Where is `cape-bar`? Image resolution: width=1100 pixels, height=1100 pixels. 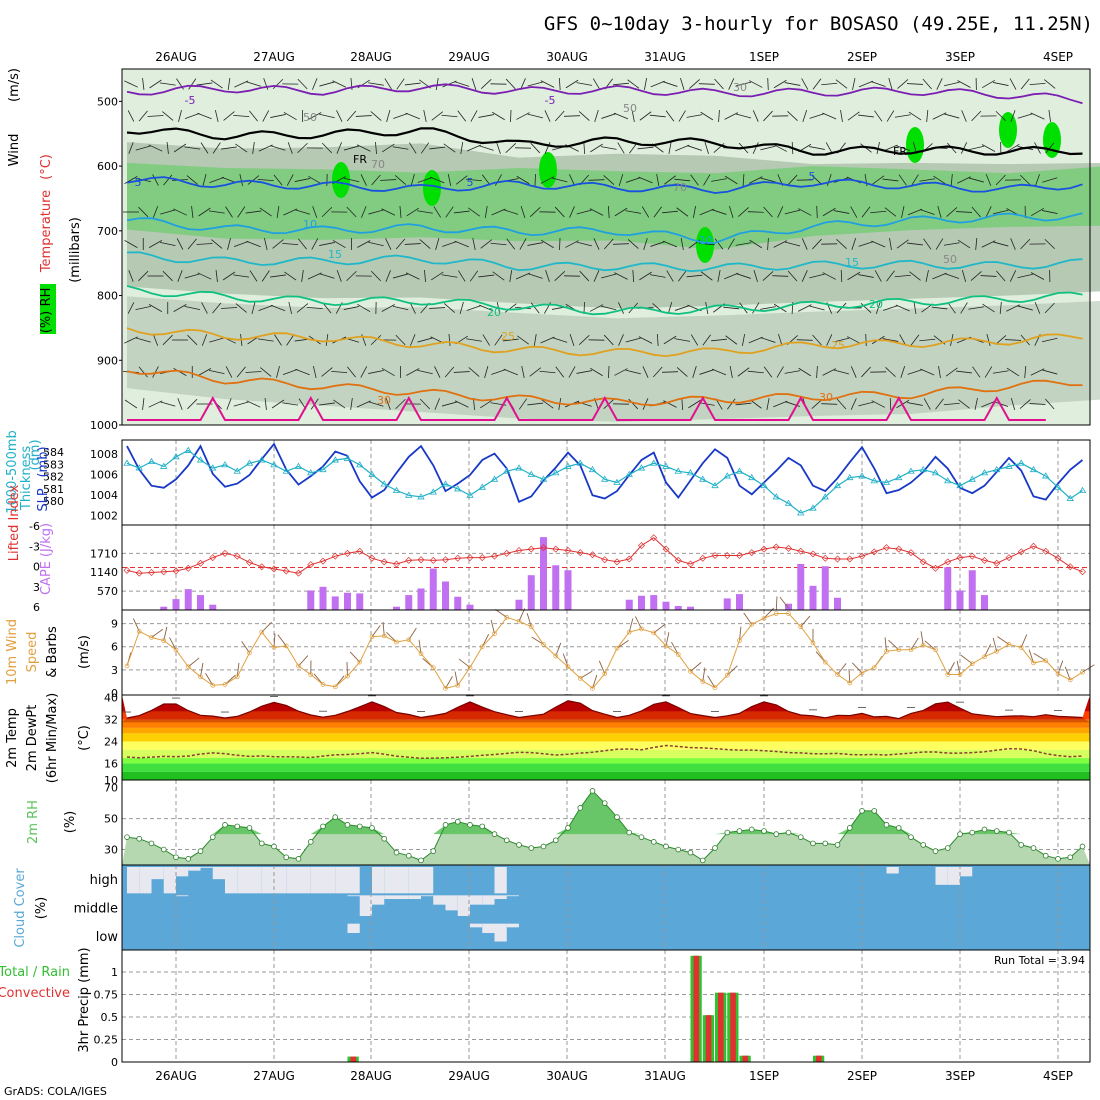 cape-bar is located at coordinates (960, 600).